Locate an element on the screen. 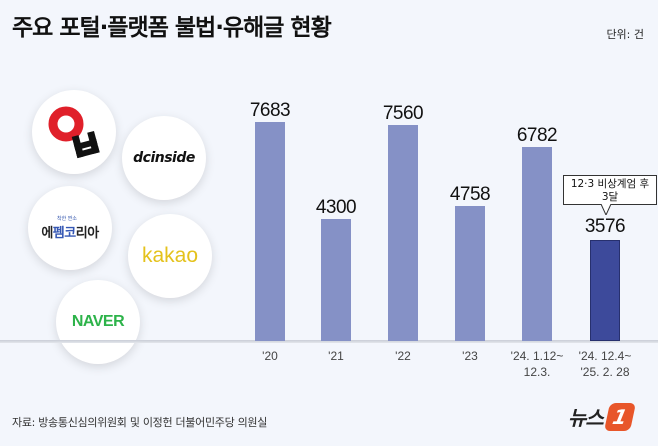  news1-logo-text: 뉴스 is located at coordinates (586, 418).